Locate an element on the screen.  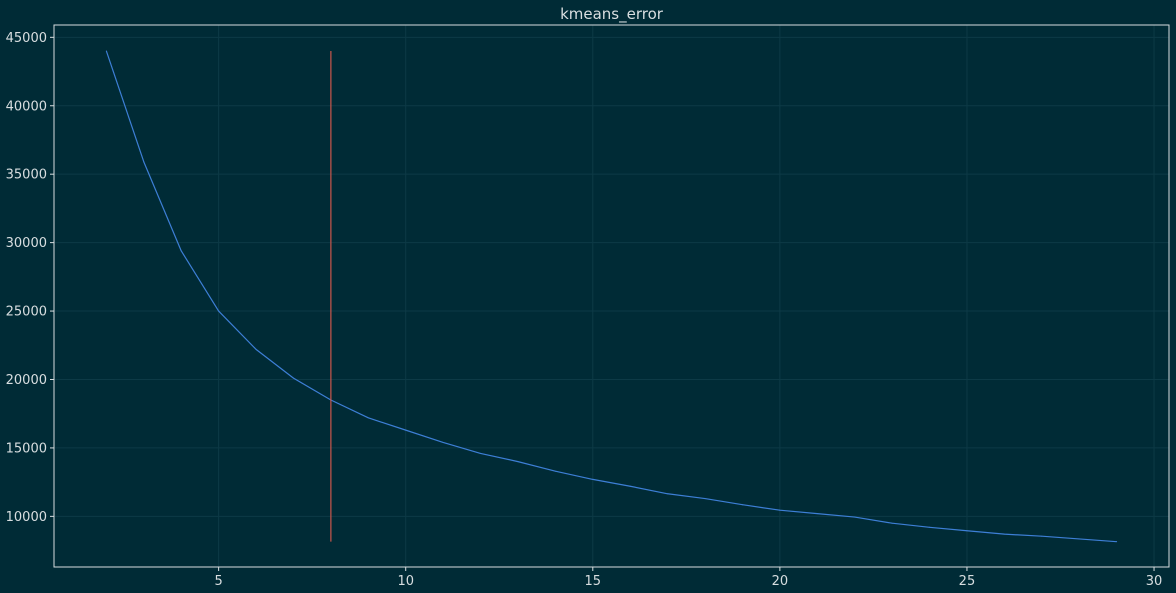
x-tick-label: 10 is located at coordinates (405, 581).